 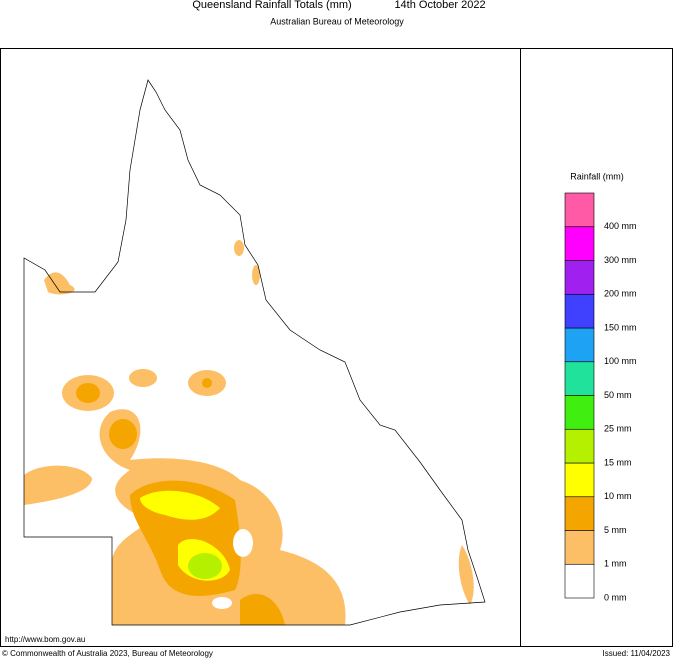 What do you see at coordinates (620, 327) in the screenshot?
I see `legend-label: 150 mm` at bounding box center [620, 327].